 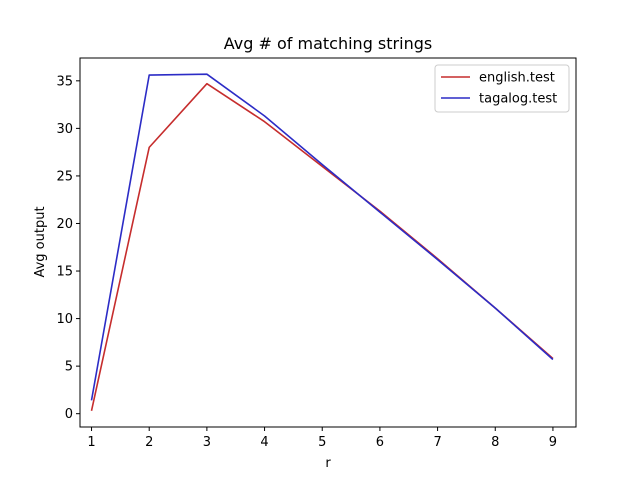 What do you see at coordinates (64, 319) in the screenshot?
I see `y-tick-label: 10` at bounding box center [64, 319].